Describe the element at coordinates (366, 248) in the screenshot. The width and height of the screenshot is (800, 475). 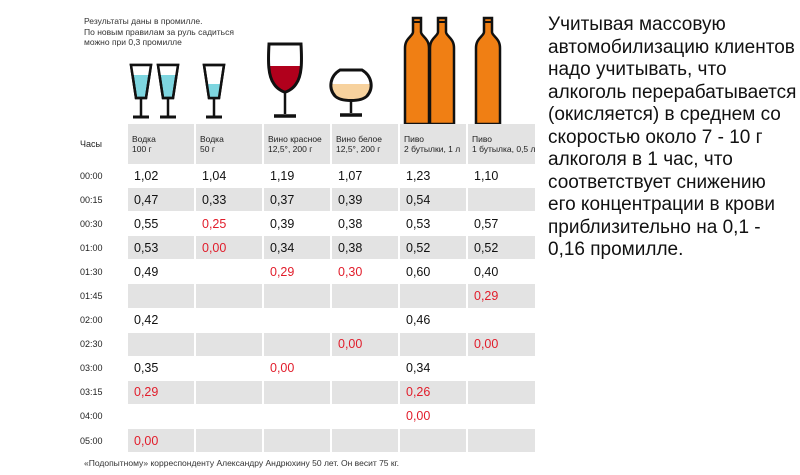
I see `value-cell: 0,38` at that location.